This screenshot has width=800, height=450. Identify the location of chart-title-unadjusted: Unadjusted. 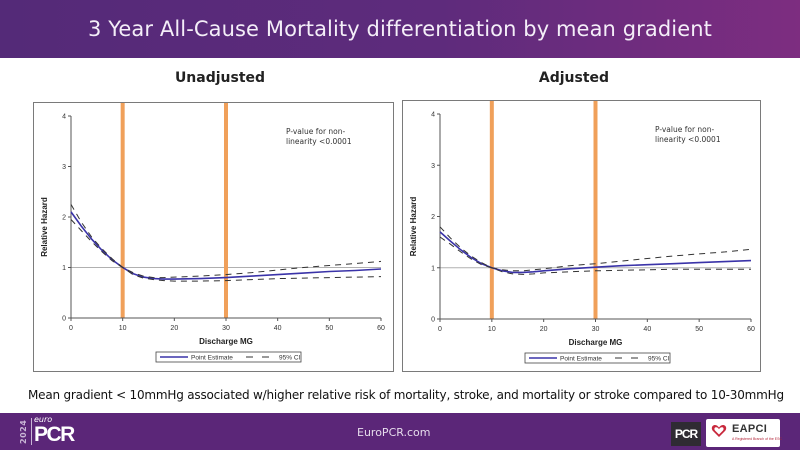
(220, 78).